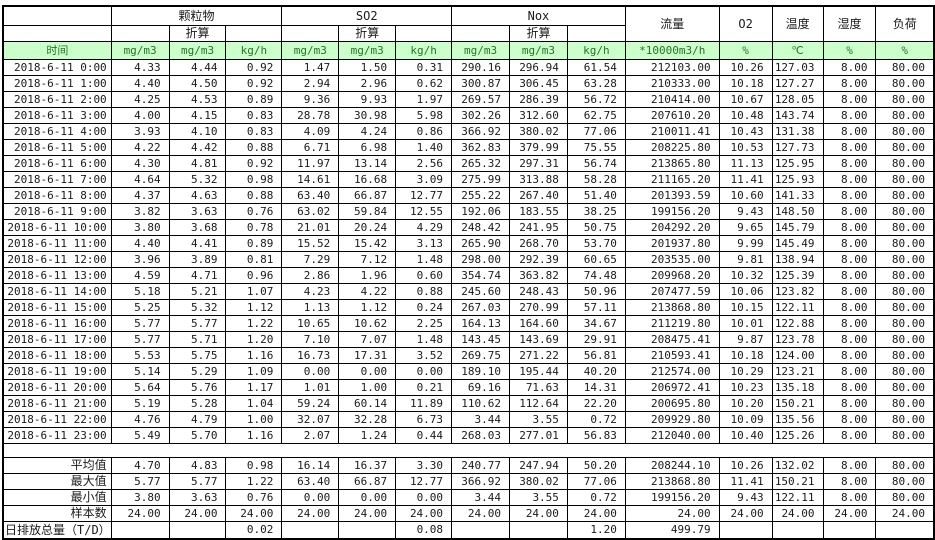 The height and width of the screenshot is (540, 935). I want to click on value-cell: 3.63, so click(197, 211).